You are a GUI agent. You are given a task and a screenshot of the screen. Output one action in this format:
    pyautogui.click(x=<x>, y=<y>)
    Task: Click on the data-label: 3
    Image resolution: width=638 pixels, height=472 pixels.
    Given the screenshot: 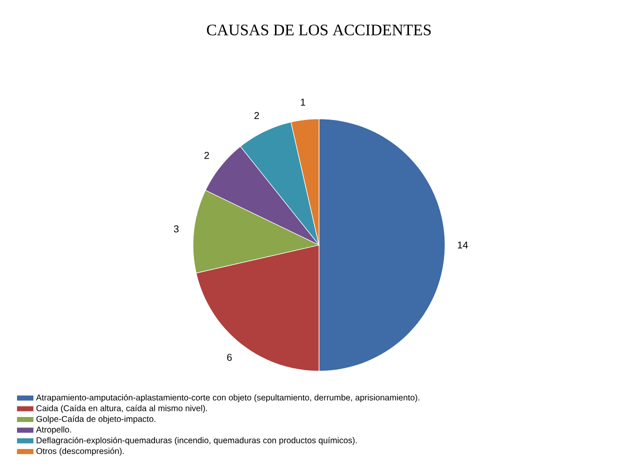 What is the action you would take?
    pyautogui.click(x=176, y=228)
    